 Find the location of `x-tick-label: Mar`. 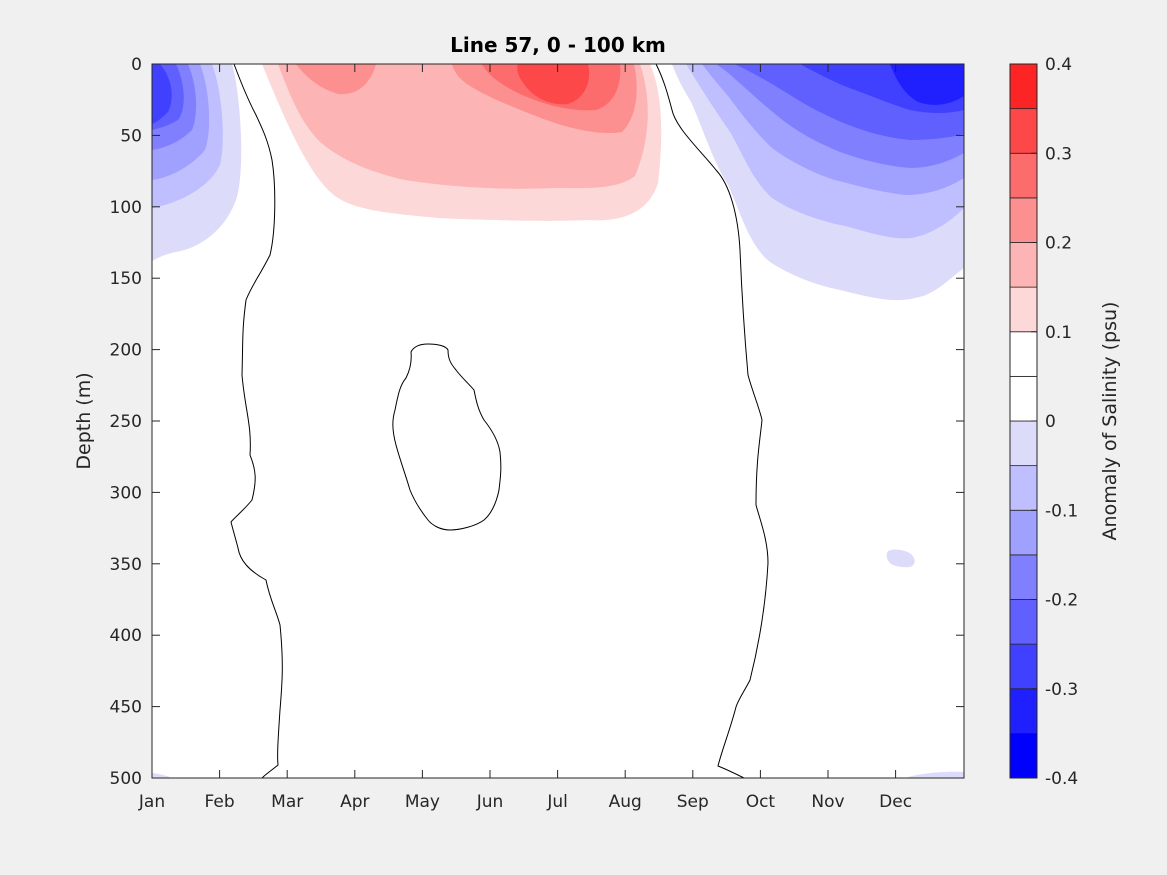

x-tick-label: Mar is located at coordinates (287, 802).